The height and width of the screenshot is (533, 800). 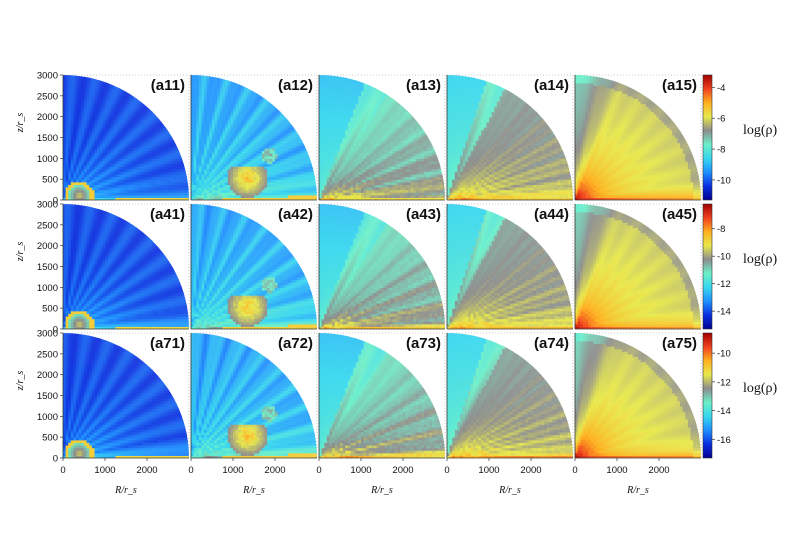 What do you see at coordinates (551, 85) in the screenshot?
I see `panel-label: (a14)` at bounding box center [551, 85].